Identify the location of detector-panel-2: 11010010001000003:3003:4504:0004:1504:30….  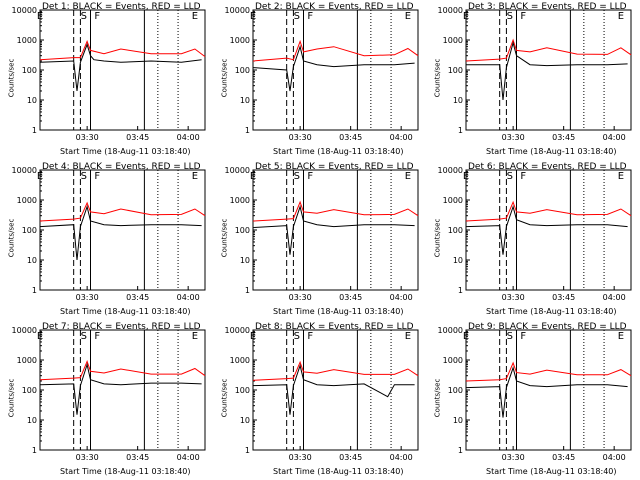
(319, 80).